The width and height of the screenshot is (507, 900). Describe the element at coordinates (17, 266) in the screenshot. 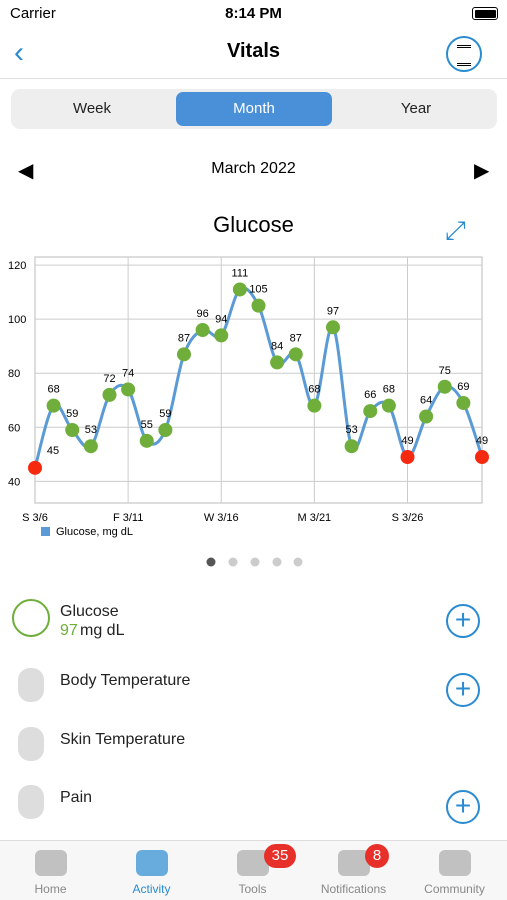

I see `y-tick-label: 120` at that location.